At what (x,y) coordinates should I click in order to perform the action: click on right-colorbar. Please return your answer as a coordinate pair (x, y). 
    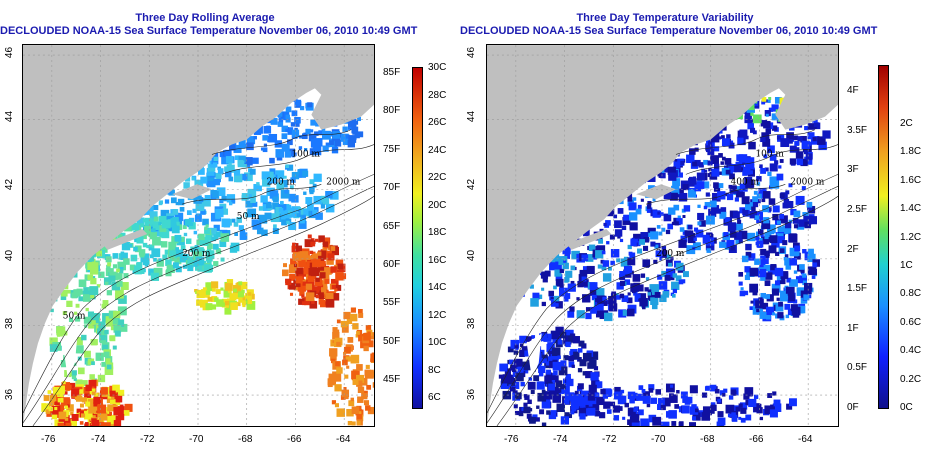
    Looking at the image, I should click on (883, 237).